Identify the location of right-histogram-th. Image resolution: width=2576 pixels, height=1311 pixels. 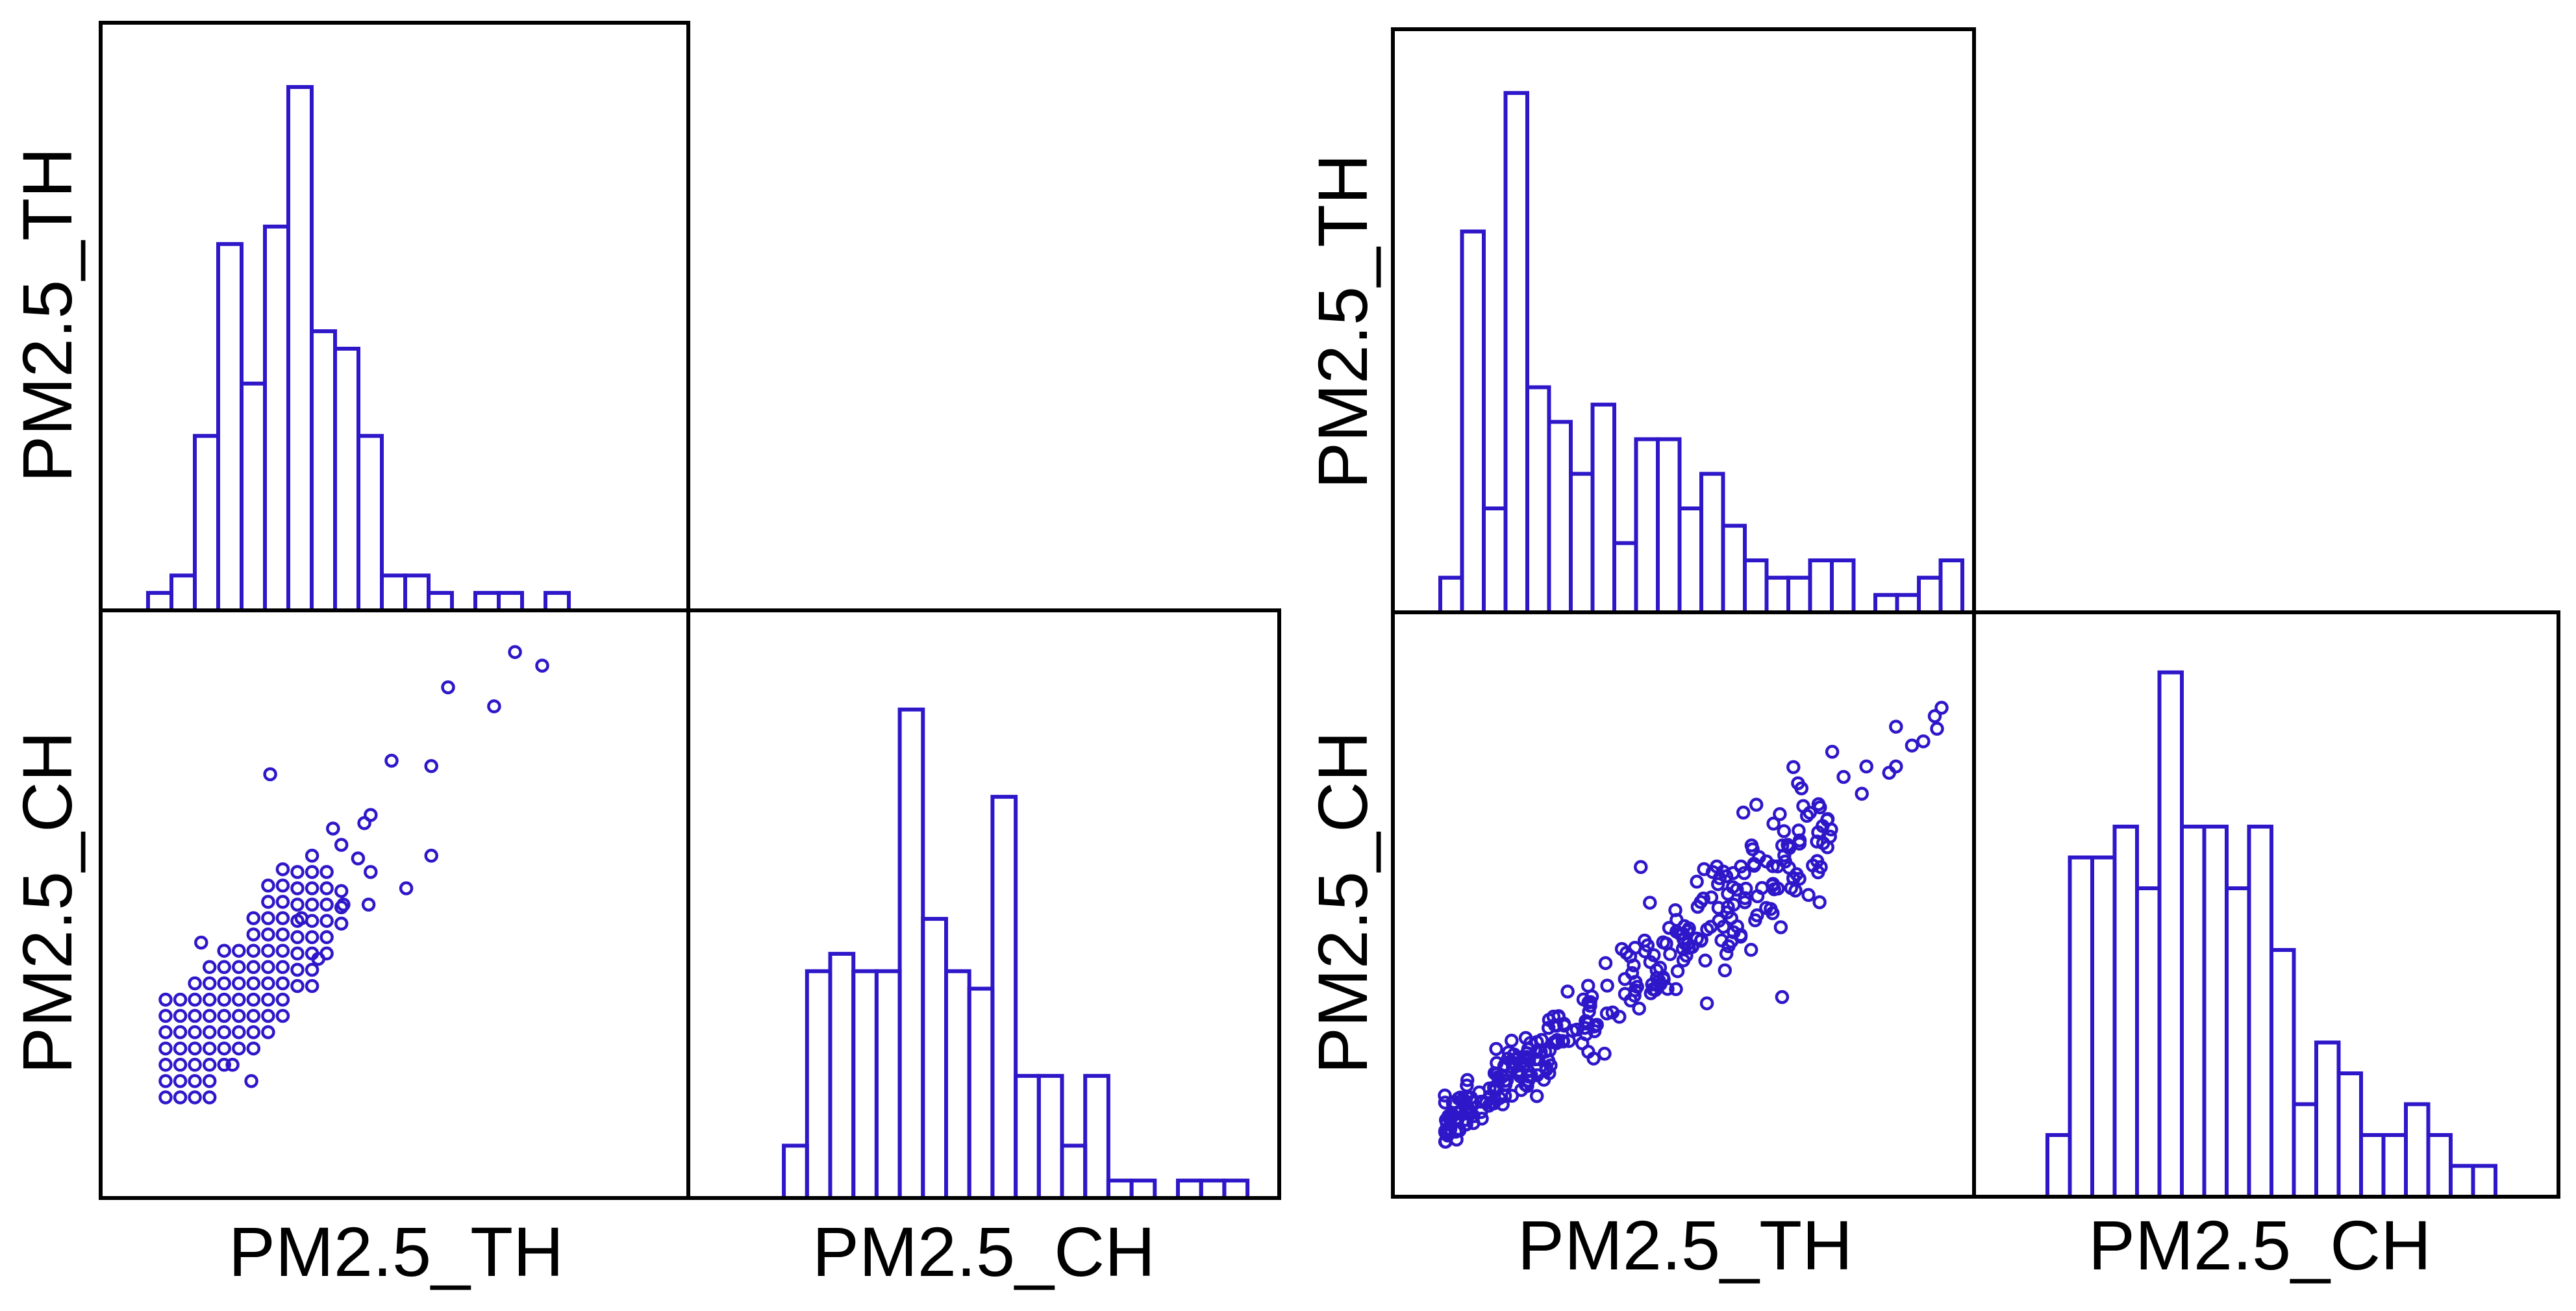
(1713, 353).